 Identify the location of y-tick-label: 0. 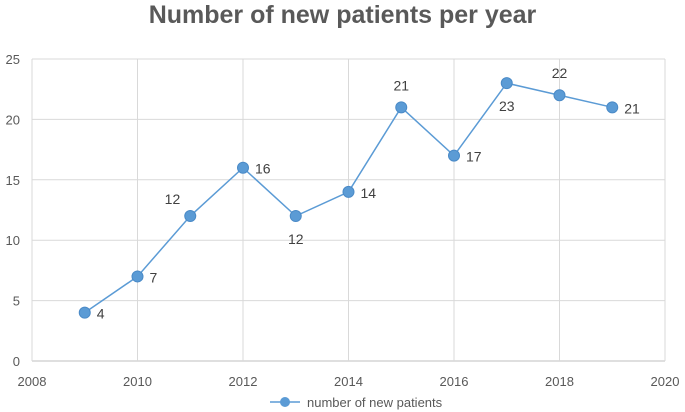
(16, 361).